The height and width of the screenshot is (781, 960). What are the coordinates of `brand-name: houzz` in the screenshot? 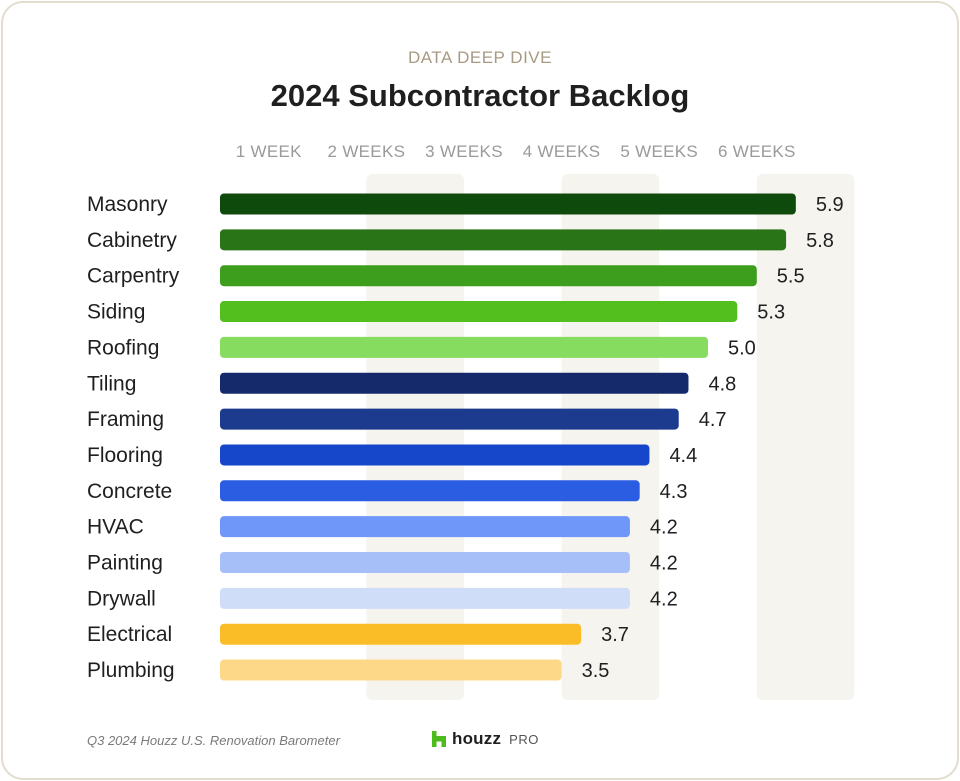 It's located at (477, 738).